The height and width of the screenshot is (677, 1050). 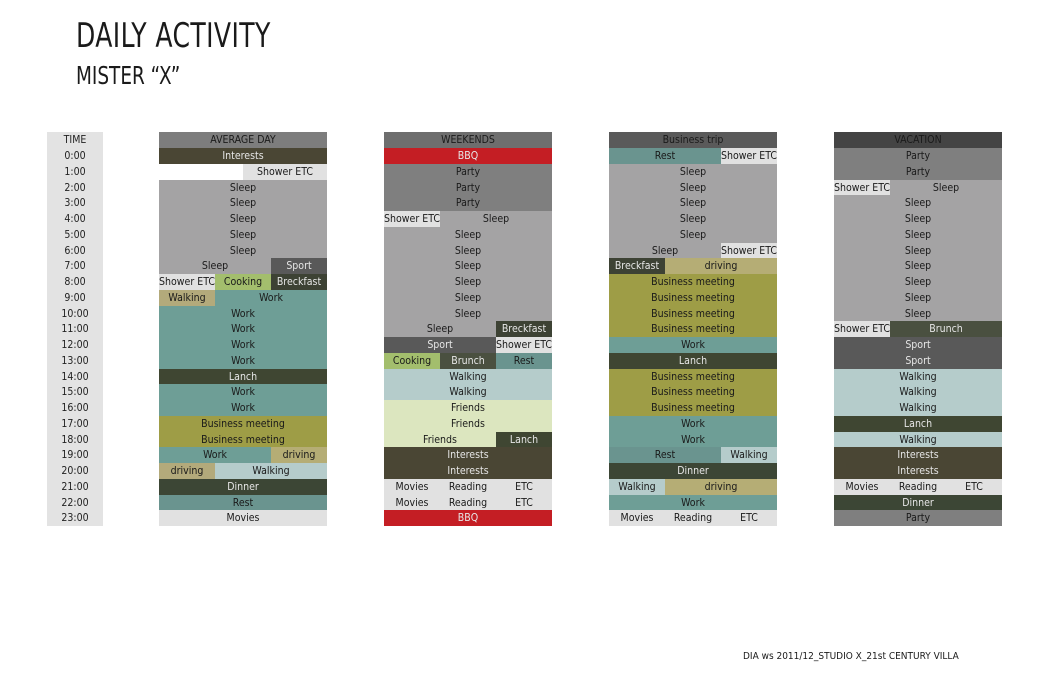 What do you see at coordinates (75, 376) in the screenshot?
I see `time-label: 14:00` at bounding box center [75, 376].